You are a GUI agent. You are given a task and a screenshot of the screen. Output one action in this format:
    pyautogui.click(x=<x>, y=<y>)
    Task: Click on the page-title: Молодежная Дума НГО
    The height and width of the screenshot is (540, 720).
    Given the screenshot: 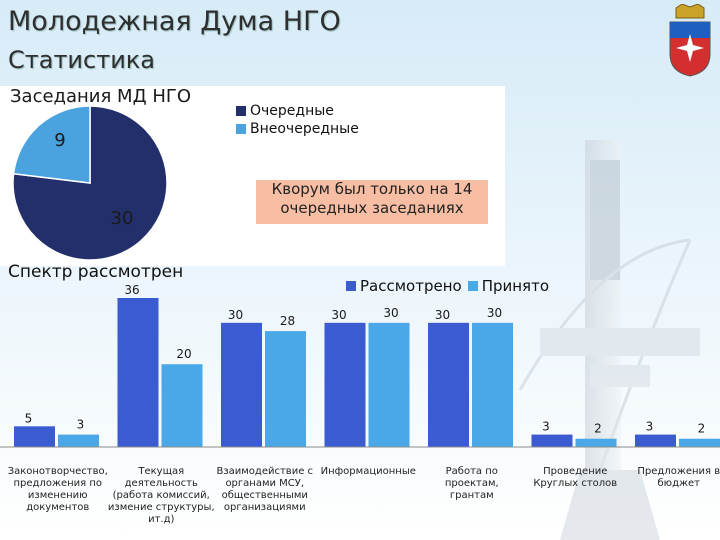 What is the action you would take?
    pyautogui.click(x=174, y=21)
    